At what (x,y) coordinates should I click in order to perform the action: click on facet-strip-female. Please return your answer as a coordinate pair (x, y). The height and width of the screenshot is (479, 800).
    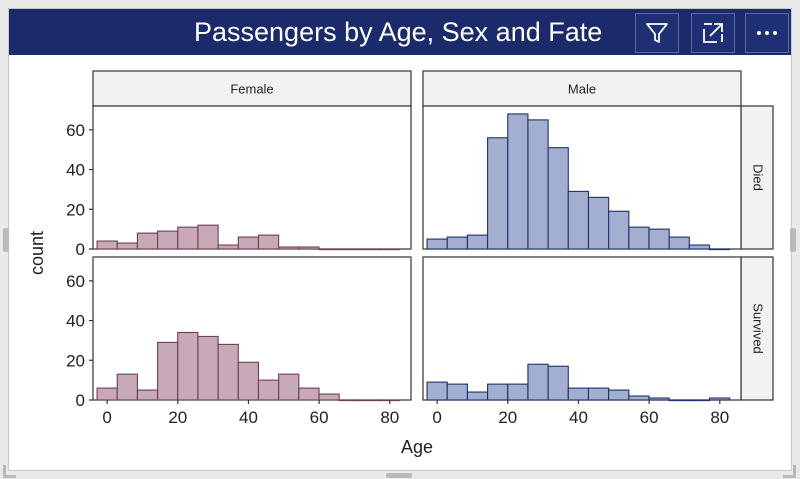
    Looking at the image, I should click on (252, 88).